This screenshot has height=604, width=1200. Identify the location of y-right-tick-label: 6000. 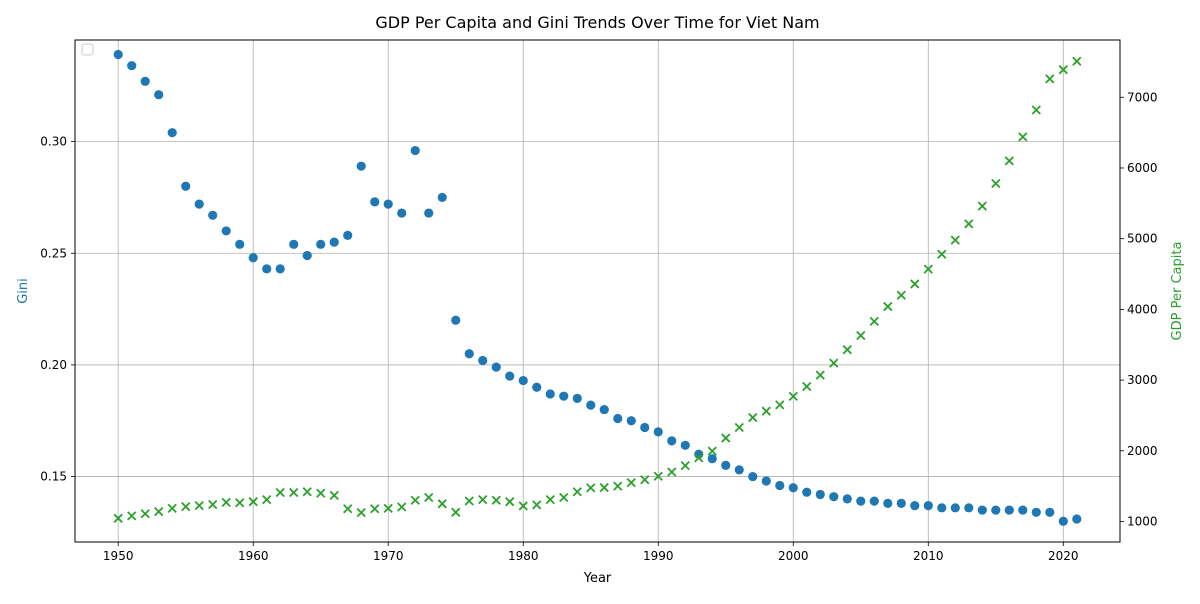
(1142, 168).